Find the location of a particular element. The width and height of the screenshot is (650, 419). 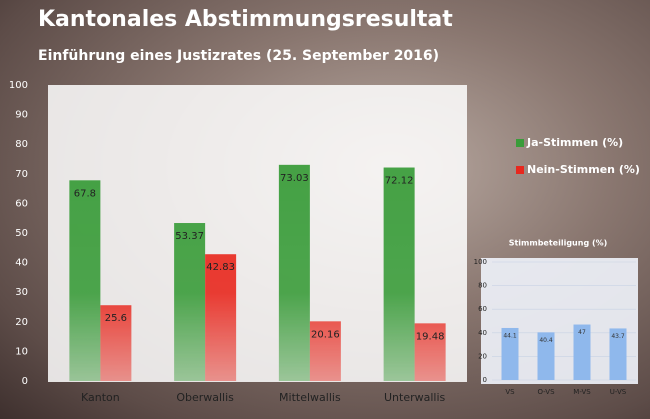

x-tick-label: VS is located at coordinates (510, 392).